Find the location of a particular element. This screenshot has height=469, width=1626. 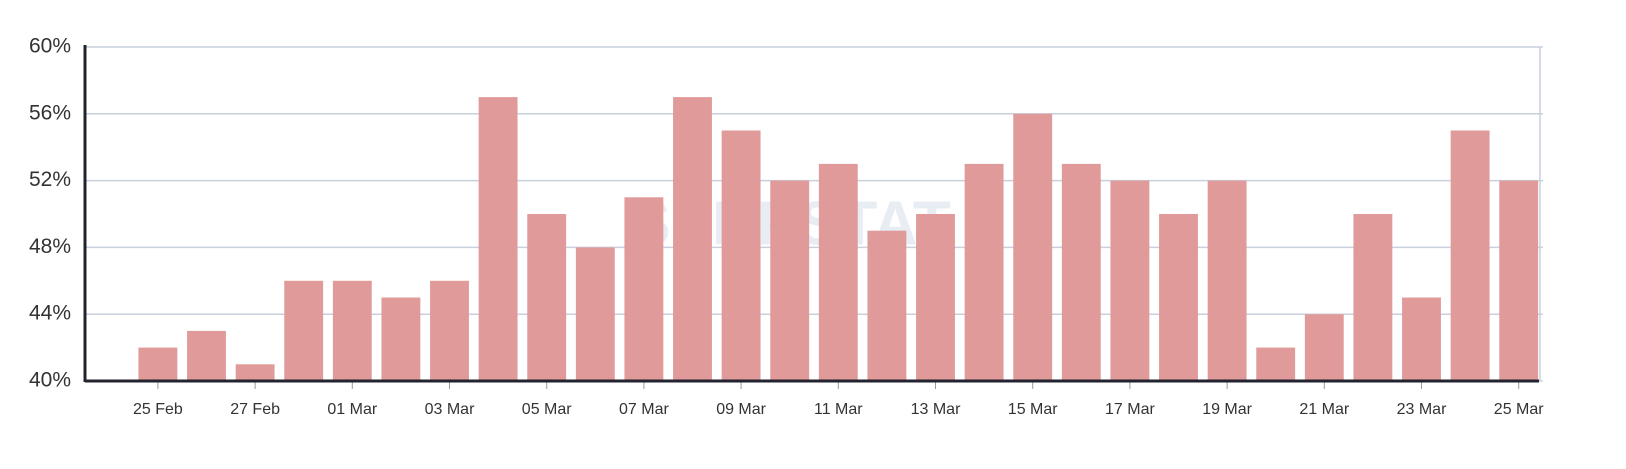

y-tick-label: 56% is located at coordinates (50, 112).